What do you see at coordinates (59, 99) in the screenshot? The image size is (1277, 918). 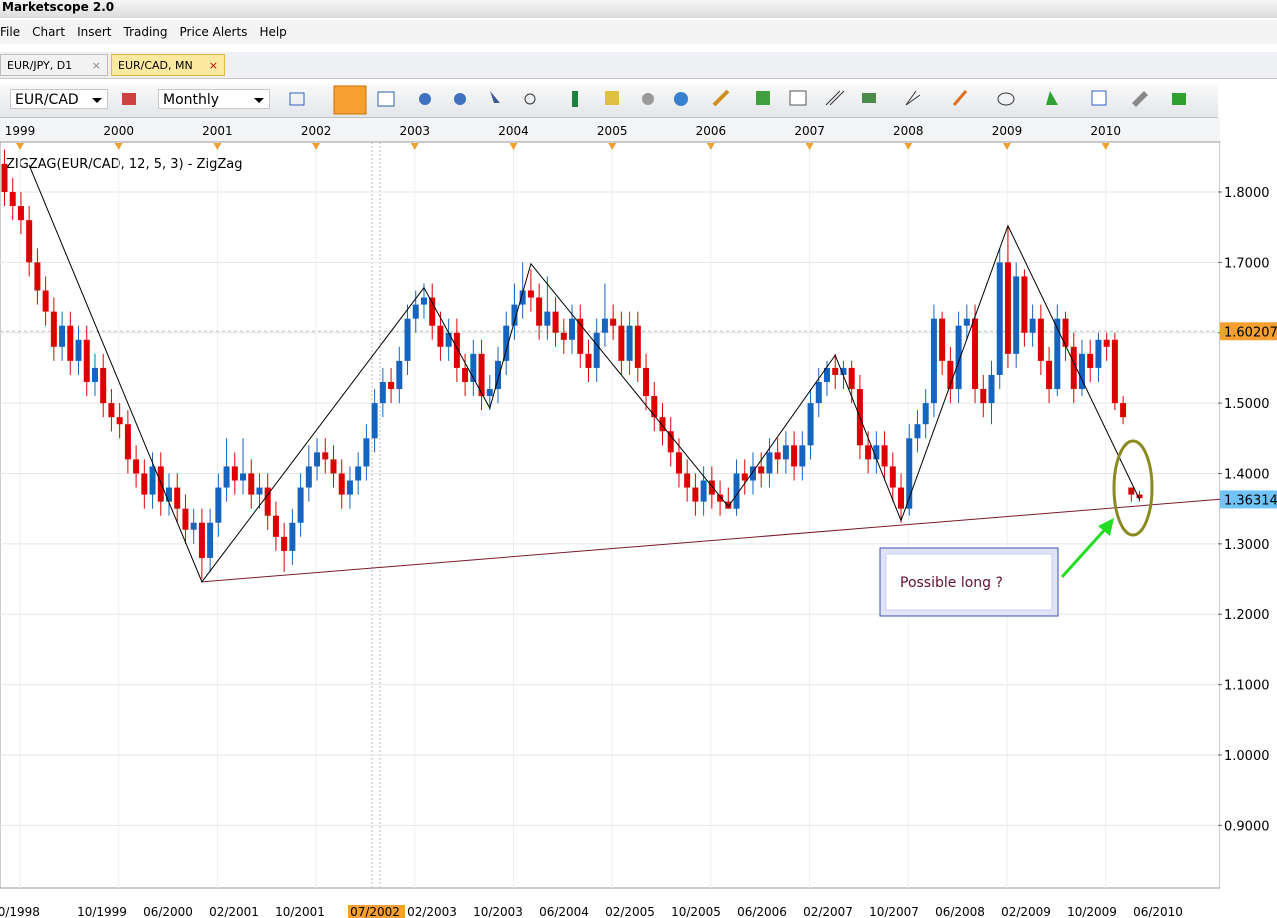 I see `symbol-select: EUR/CAD` at bounding box center [59, 99].